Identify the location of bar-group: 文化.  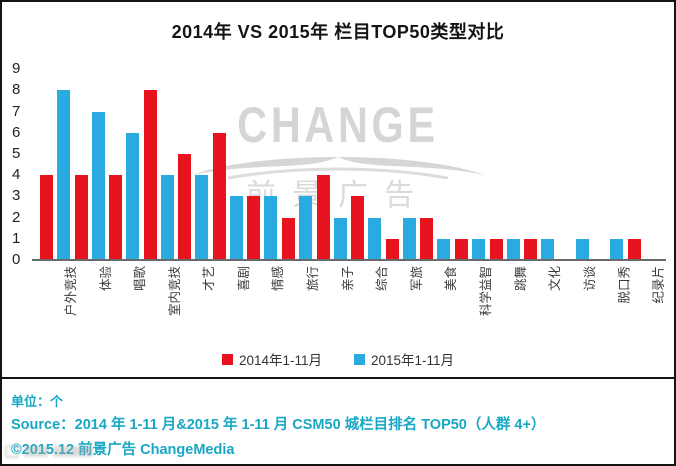
(543, 175).